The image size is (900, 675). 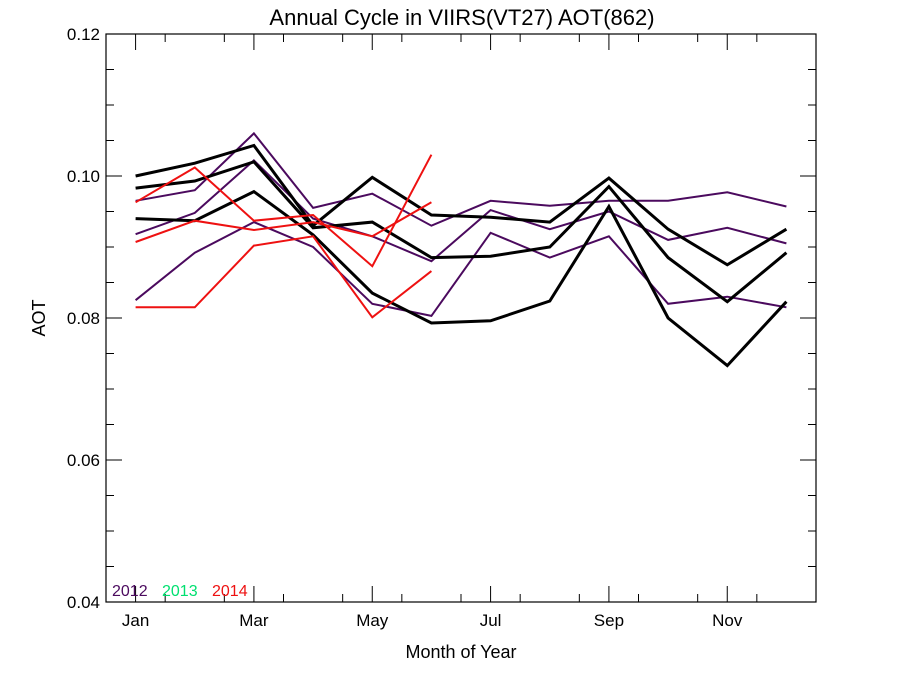 What do you see at coordinates (39, 317) in the screenshot?
I see `y-axis-title: AOT` at bounding box center [39, 317].